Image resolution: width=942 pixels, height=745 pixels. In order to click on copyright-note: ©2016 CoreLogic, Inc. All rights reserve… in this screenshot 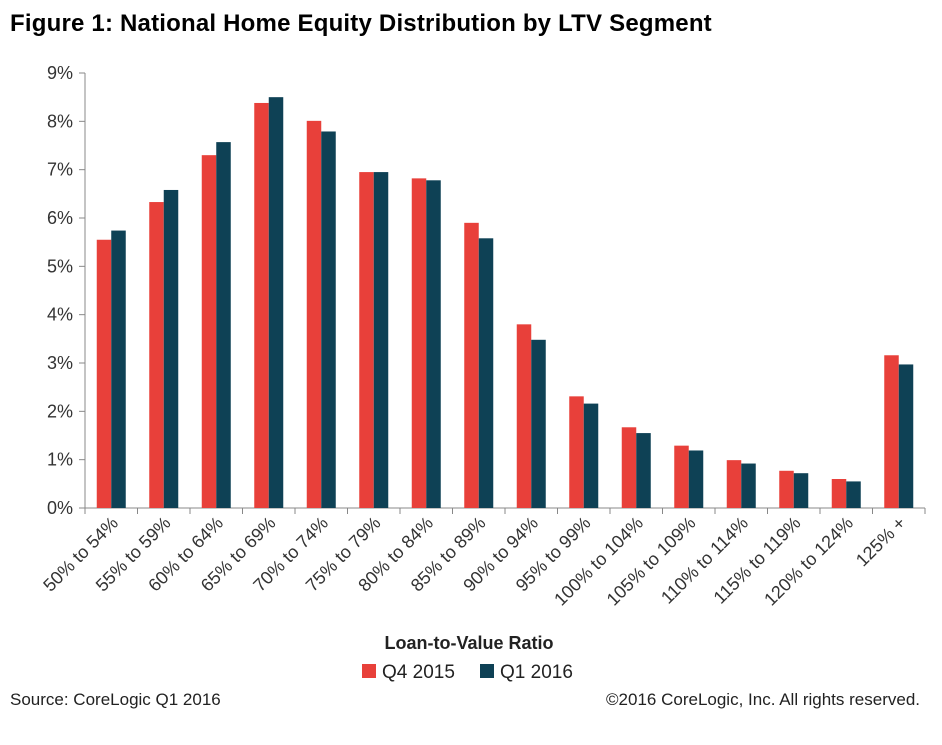, I will do `click(763, 699)`.